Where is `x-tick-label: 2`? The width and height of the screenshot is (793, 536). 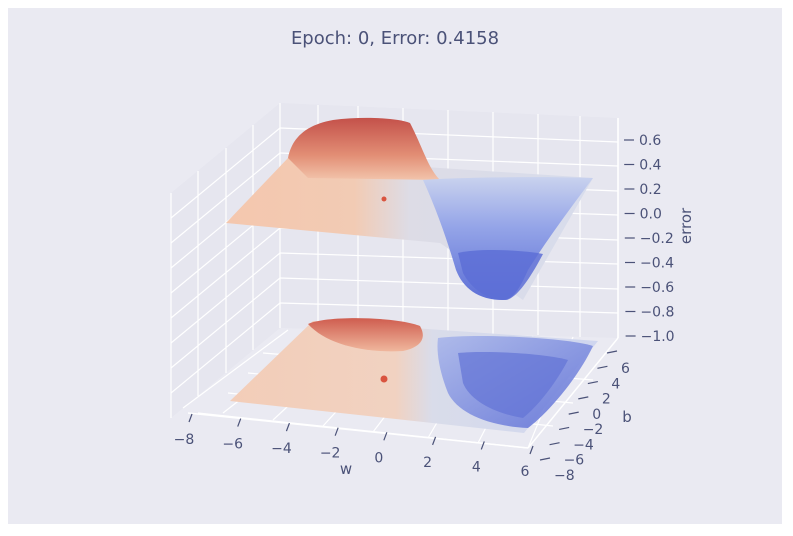
x-tick-label: 2 is located at coordinates (427, 463).